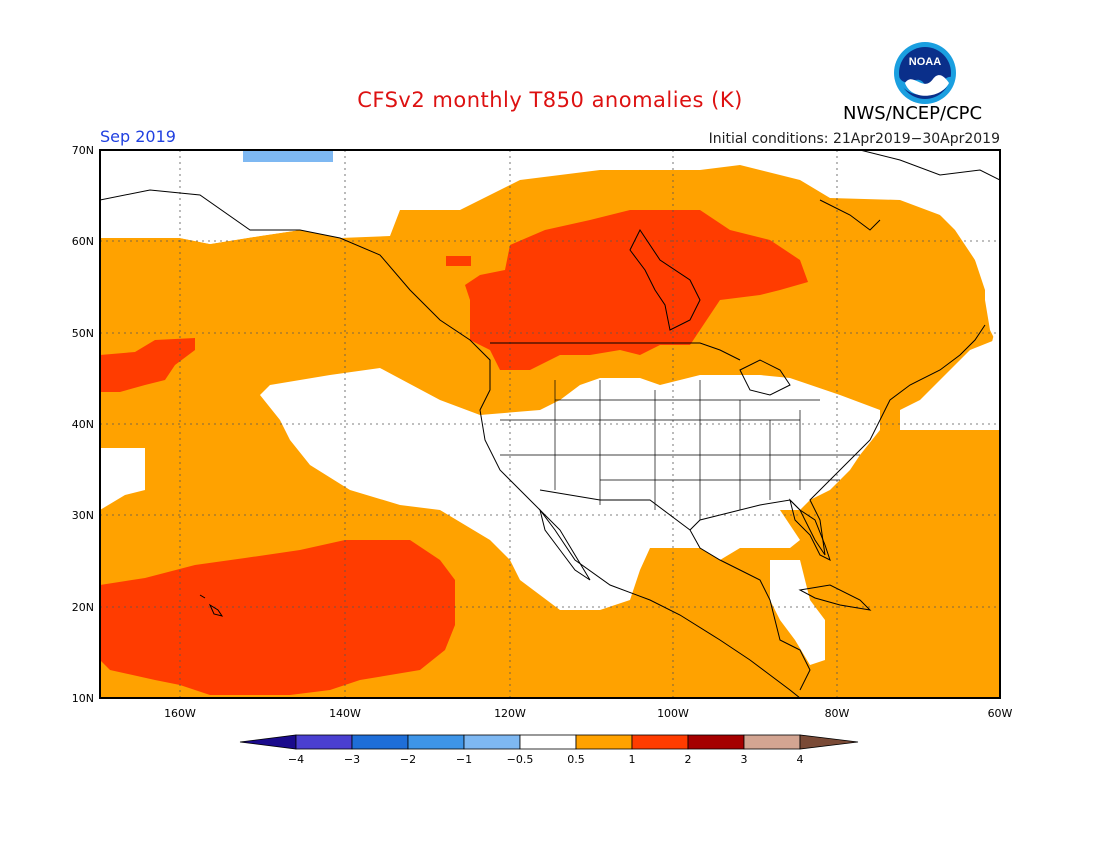  I want to click on anomaly-region-red-pacific, so click(277, 617).